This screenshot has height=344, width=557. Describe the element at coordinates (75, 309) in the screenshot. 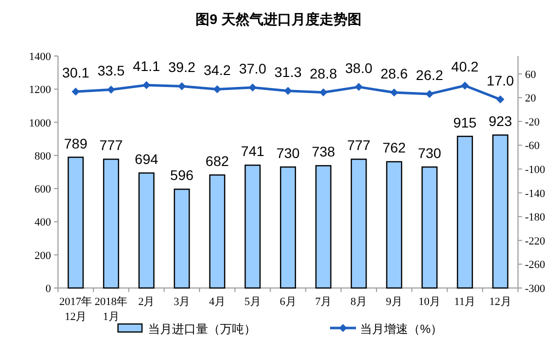

I see `x-tick-label: 2017年 12月` at that location.